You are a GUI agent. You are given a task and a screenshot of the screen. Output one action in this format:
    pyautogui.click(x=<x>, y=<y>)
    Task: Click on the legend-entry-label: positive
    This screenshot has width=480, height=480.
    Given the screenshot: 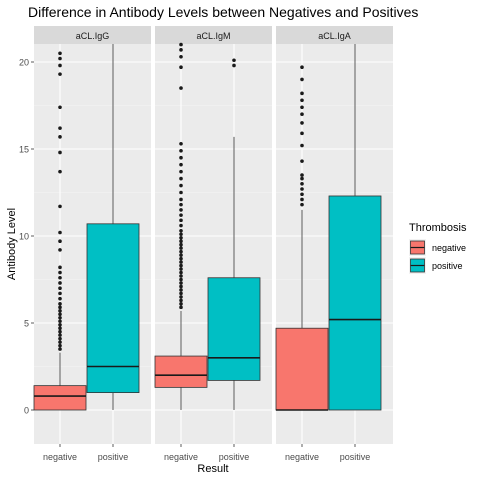 What is the action you would take?
    pyautogui.click(x=447, y=266)
    